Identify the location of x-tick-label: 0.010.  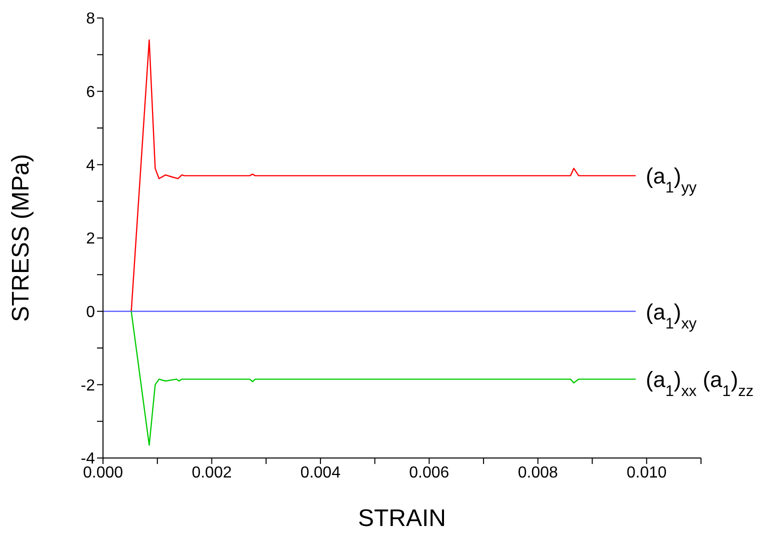
(646, 473).